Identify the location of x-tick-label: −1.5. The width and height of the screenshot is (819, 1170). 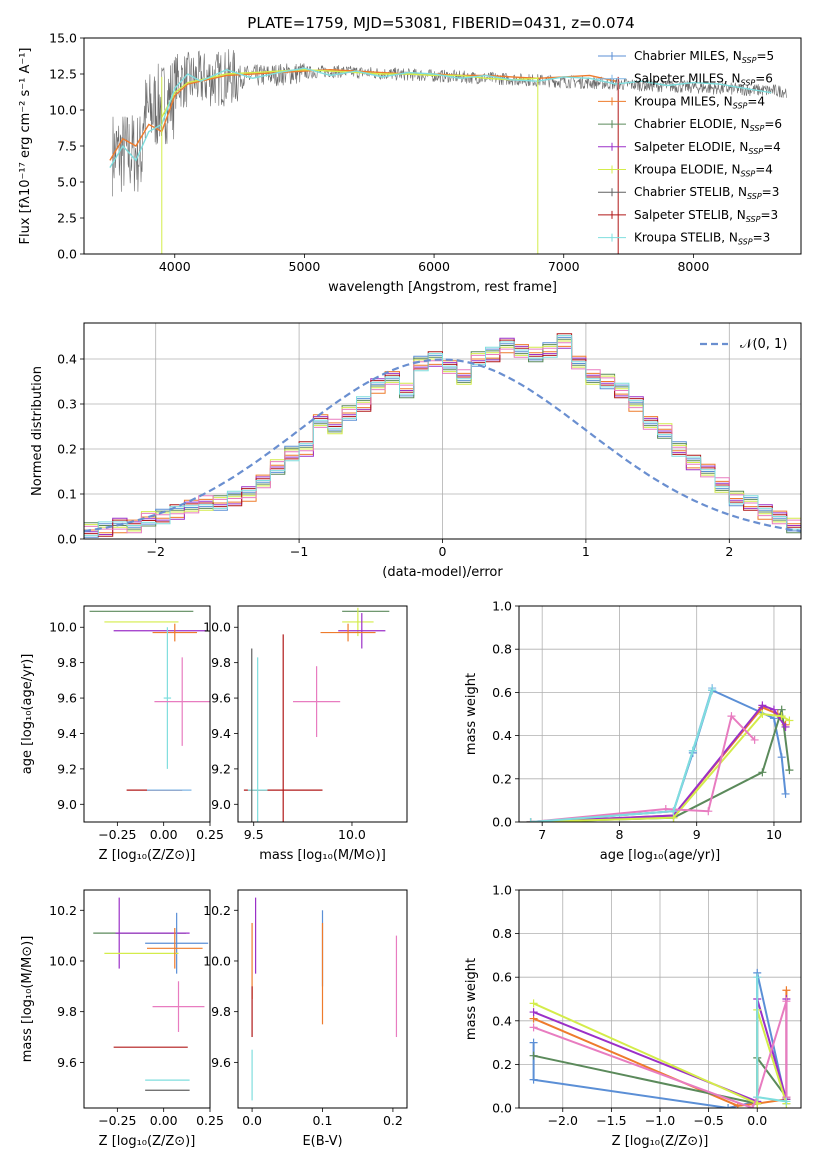
(611, 1120).